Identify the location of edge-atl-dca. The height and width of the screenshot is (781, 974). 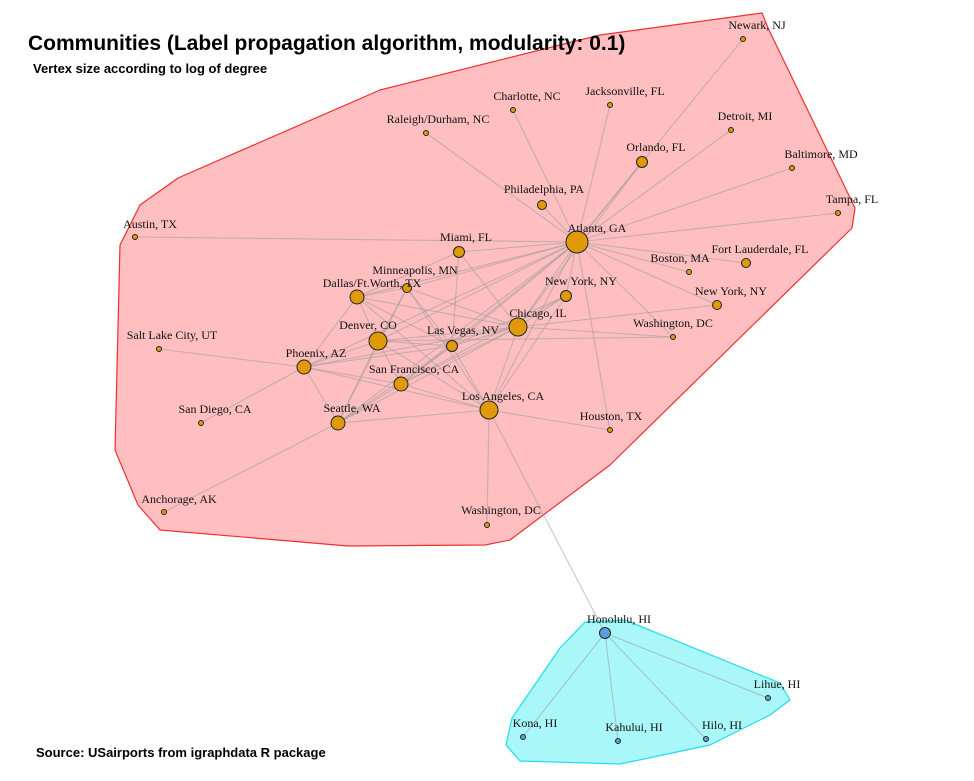
(625, 289).